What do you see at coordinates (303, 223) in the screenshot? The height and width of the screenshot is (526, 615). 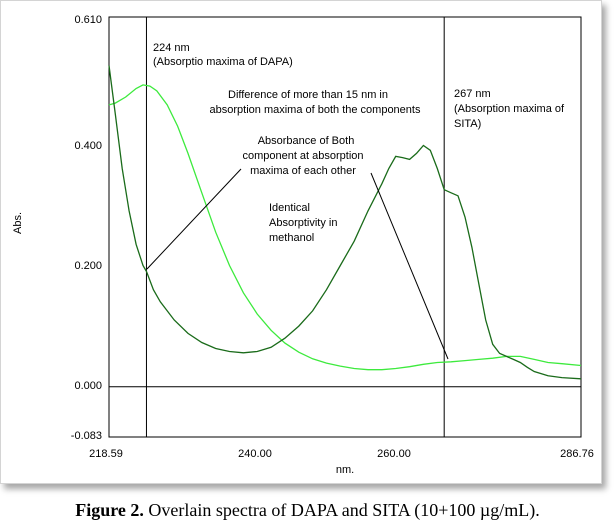 I see `identical-absorptivity-annotation: Absorptivity in` at bounding box center [303, 223].